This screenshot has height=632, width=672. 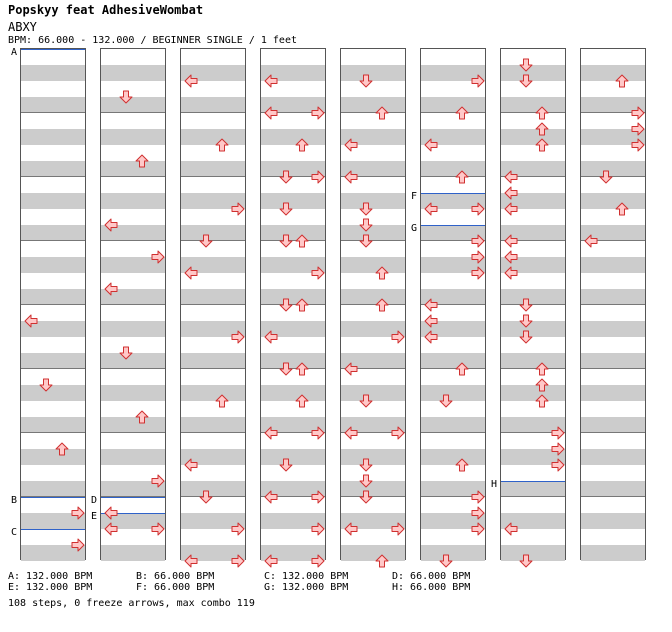 I want to click on bpm-legend-item: E: 132.000 BPM, so click(x=50, y=587).